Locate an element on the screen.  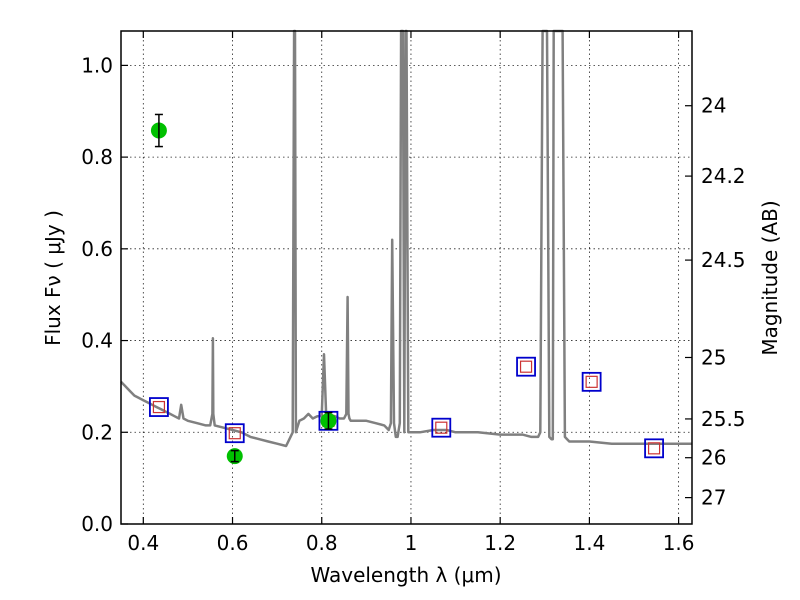
x-tick-label: 0.6 is located at coordinates (233, 543).